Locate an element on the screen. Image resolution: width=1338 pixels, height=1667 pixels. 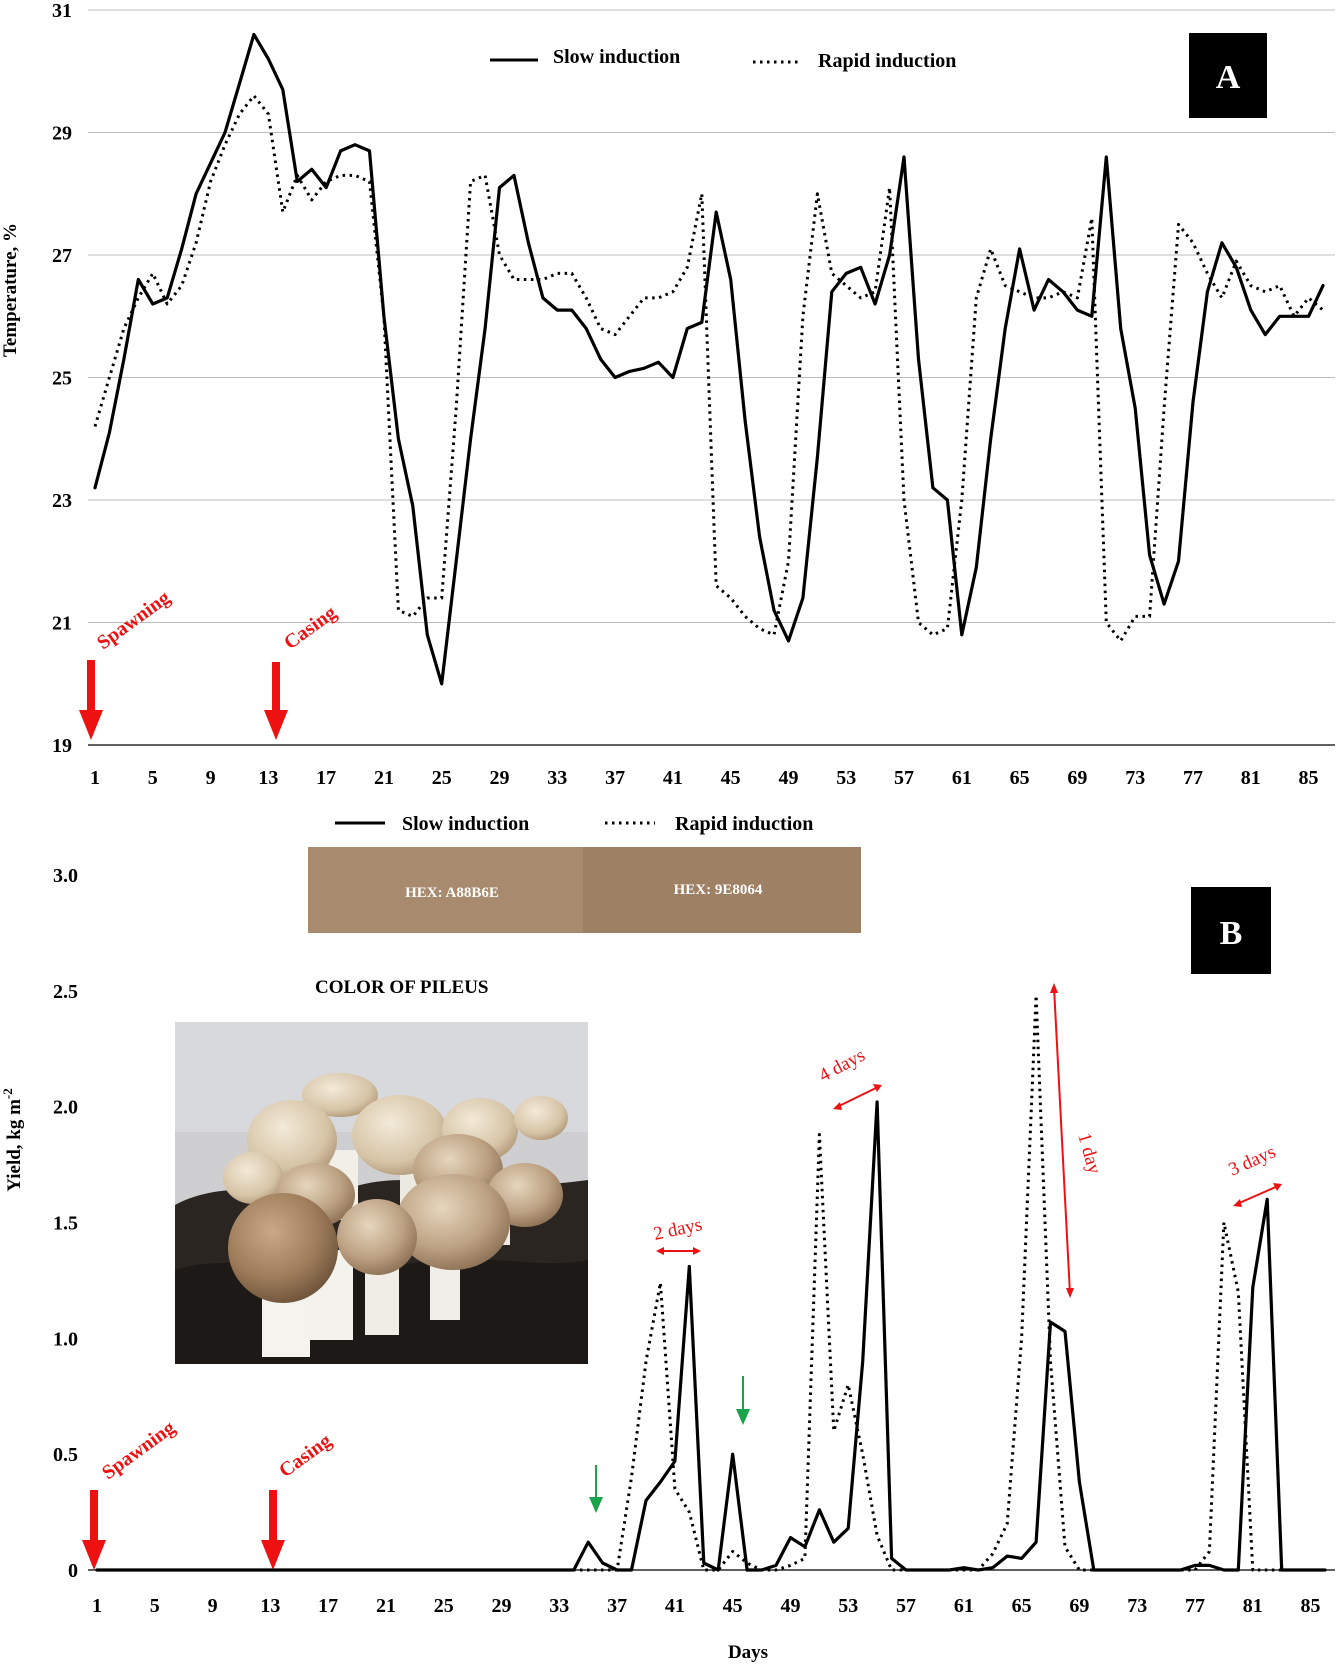
panel-b-y-axis-label-sup: -2 is located at coordinates (7, 1093).